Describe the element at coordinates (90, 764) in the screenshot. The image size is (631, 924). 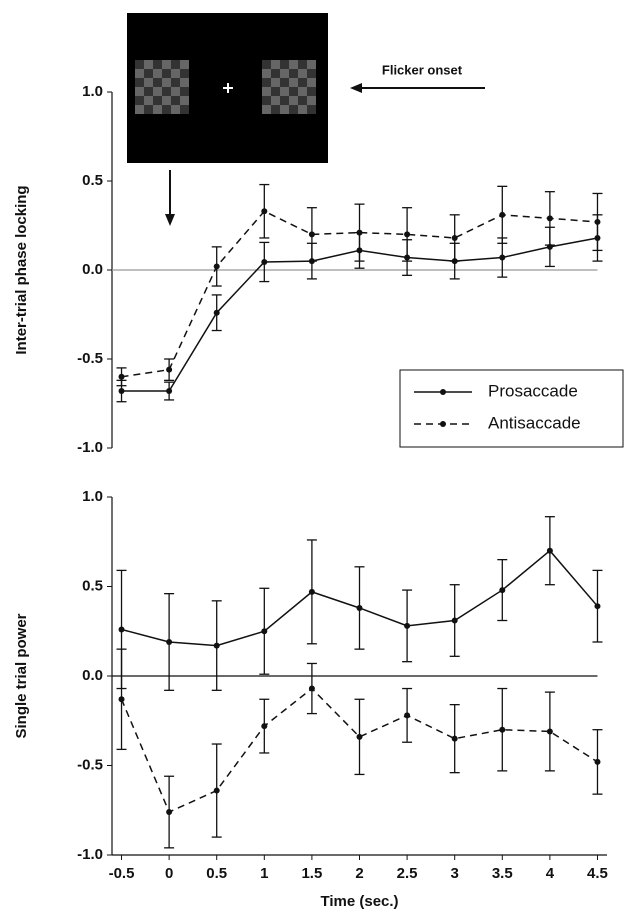
I see `y-tick-label: -0.5` at that location.